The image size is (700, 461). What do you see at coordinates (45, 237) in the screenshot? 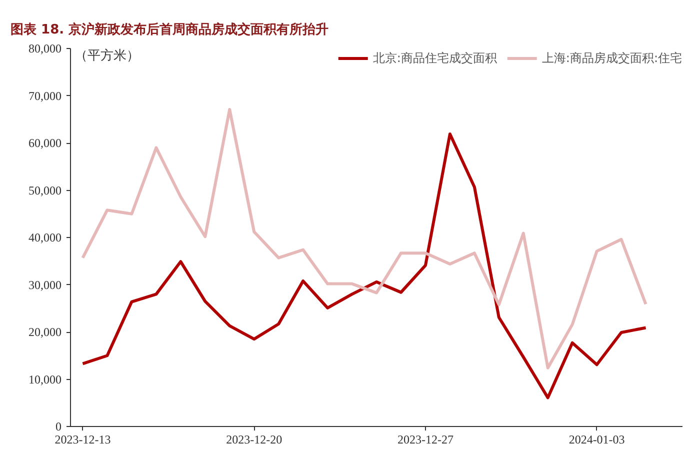
I see `y-tick-label: 40,000` at bounding box center [45, 237].